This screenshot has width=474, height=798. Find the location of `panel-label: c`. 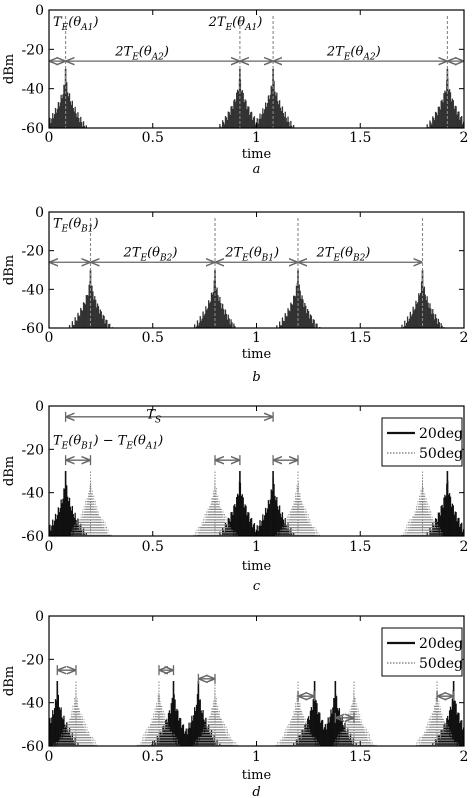

panel-label: c is located at coordinates (257, 586).